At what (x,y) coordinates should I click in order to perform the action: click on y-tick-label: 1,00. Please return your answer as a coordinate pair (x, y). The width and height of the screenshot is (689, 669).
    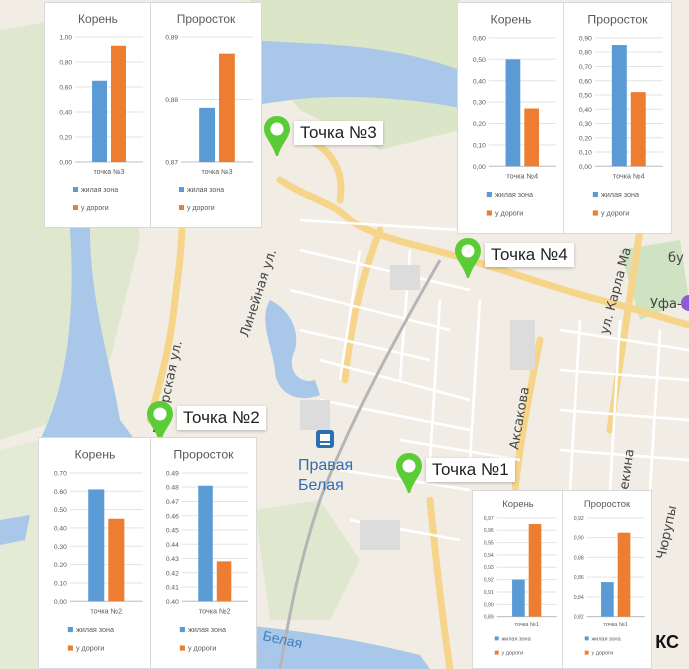
    Looking at the image, I should click on (65, 38).